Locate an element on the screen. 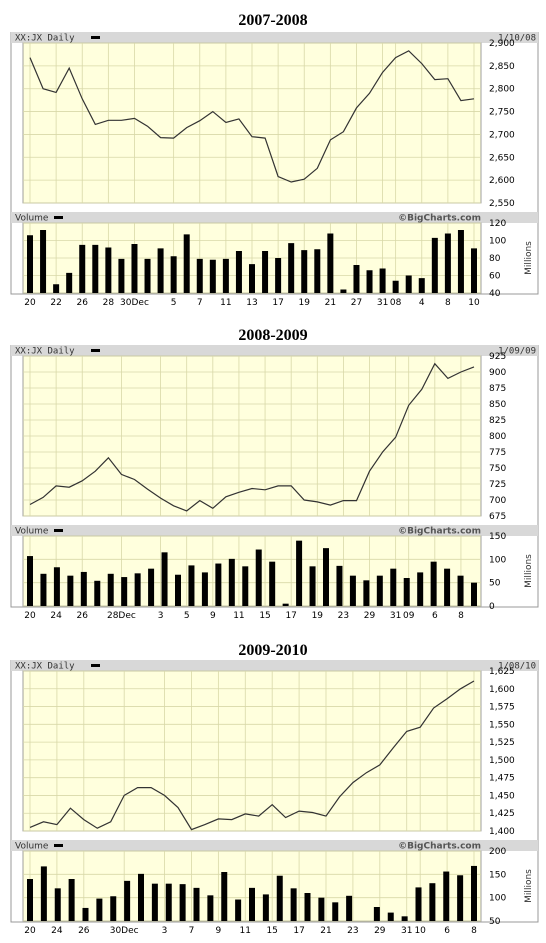 This screenshot has width=546, height=943. x-tick-label: 6 is located at coordinates (435, 616).